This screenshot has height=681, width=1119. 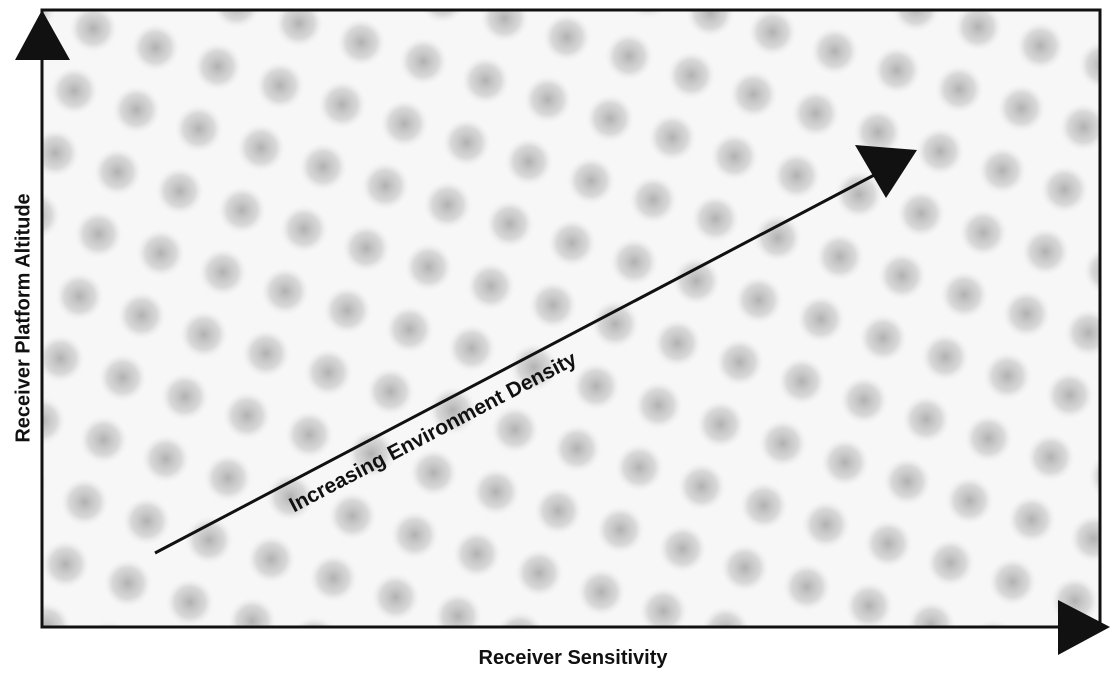 I want to click on y-axis-arrowhead, so click(x=42, y=35).